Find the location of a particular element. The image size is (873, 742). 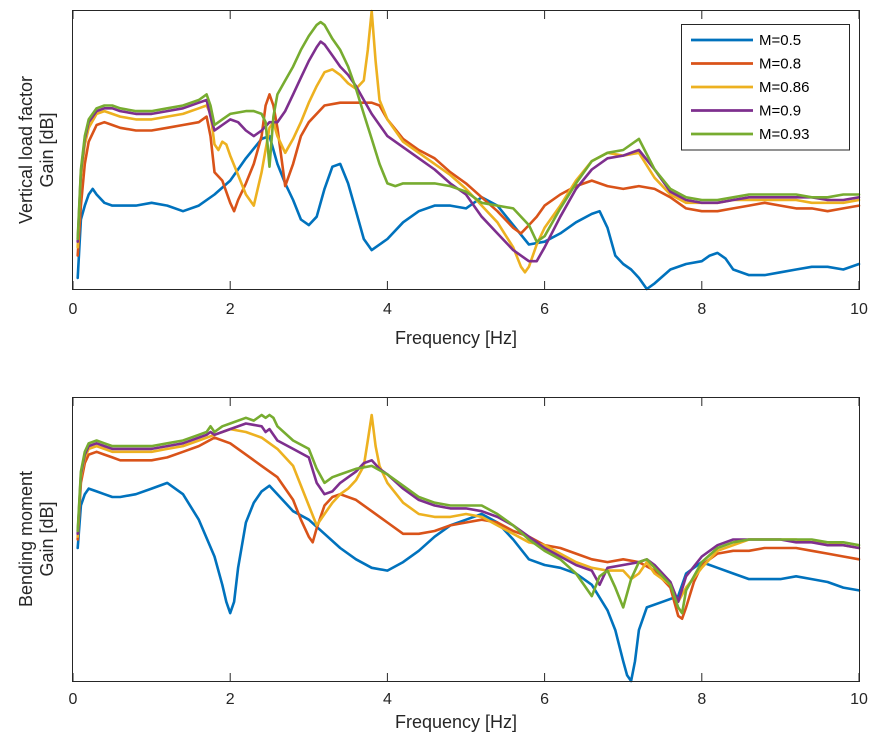

legend-label: M=0.86 is located at coordinates (784, 87).